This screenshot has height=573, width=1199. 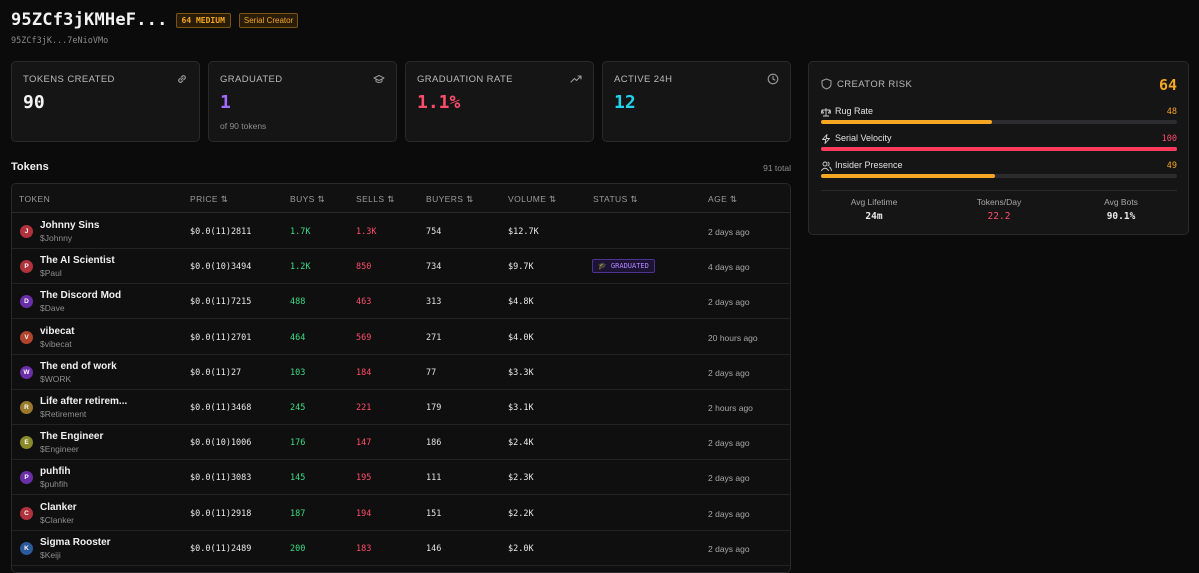 I want to click on token-age: 2 hours ago, so click(x=730, y=408).